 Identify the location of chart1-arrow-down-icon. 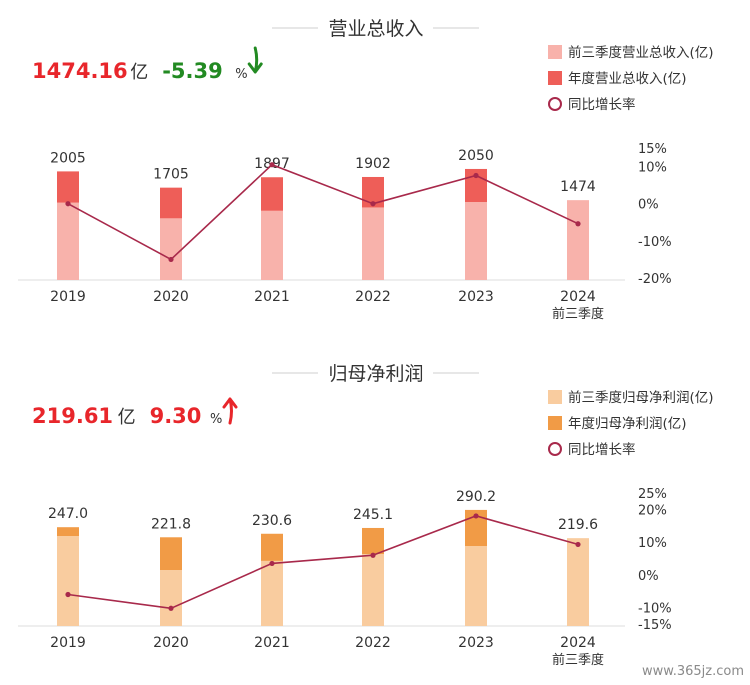
(255, 60).